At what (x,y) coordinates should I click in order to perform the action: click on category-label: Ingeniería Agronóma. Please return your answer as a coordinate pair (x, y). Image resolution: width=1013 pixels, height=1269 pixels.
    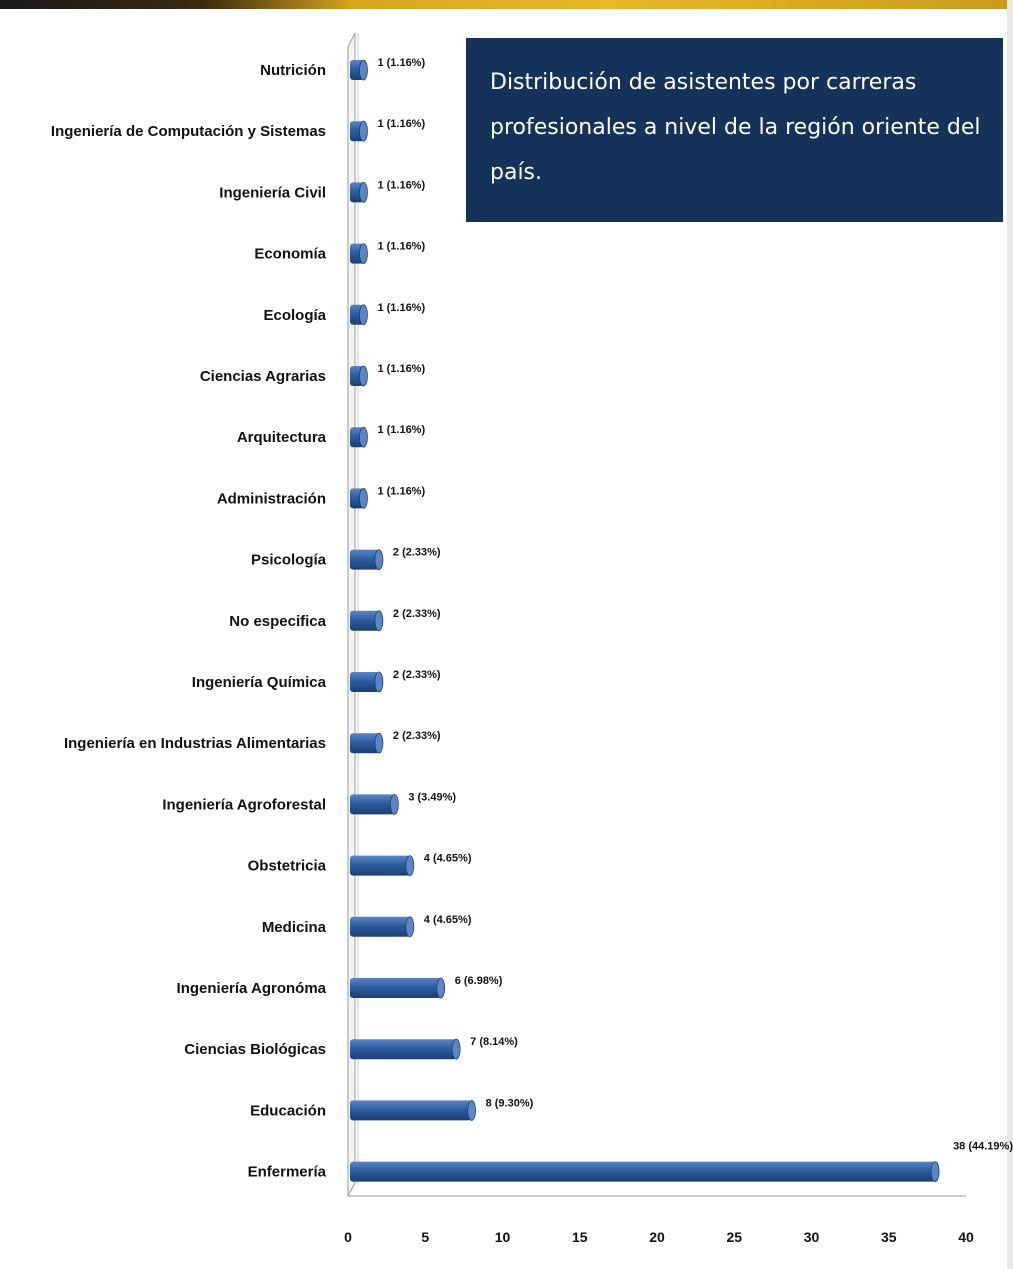
    Looking at the image, I should click on (252, 988).